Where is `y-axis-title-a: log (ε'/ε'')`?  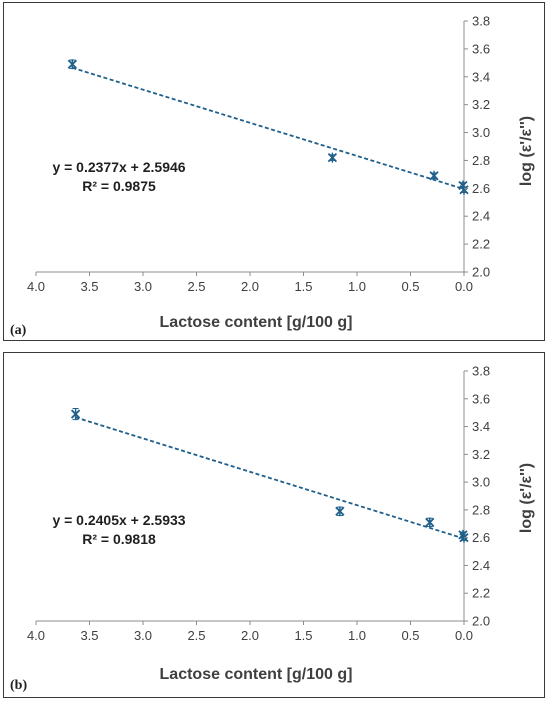
y-axis-title-a: log (ε'/ε'') is located at coordinates (526, 151).